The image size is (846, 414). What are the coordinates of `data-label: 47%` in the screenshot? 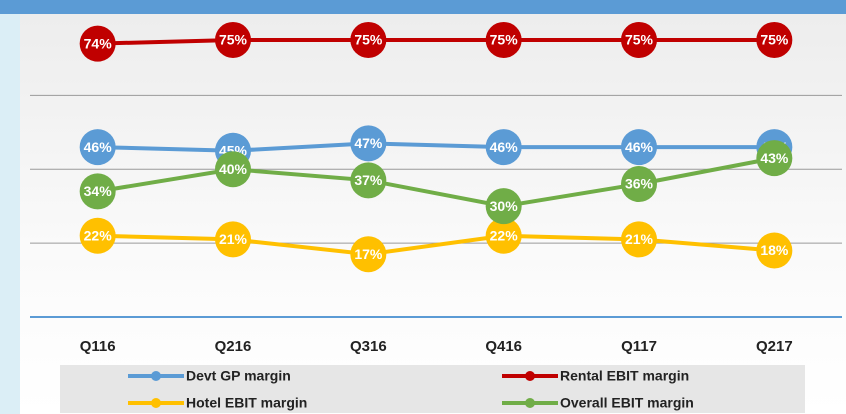 It's located at (368, 143).